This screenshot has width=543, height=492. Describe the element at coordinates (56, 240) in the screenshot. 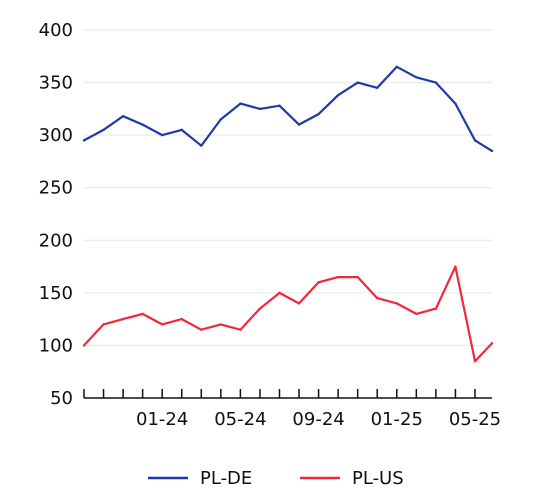

I see `y-tick-label: 200` at that location.